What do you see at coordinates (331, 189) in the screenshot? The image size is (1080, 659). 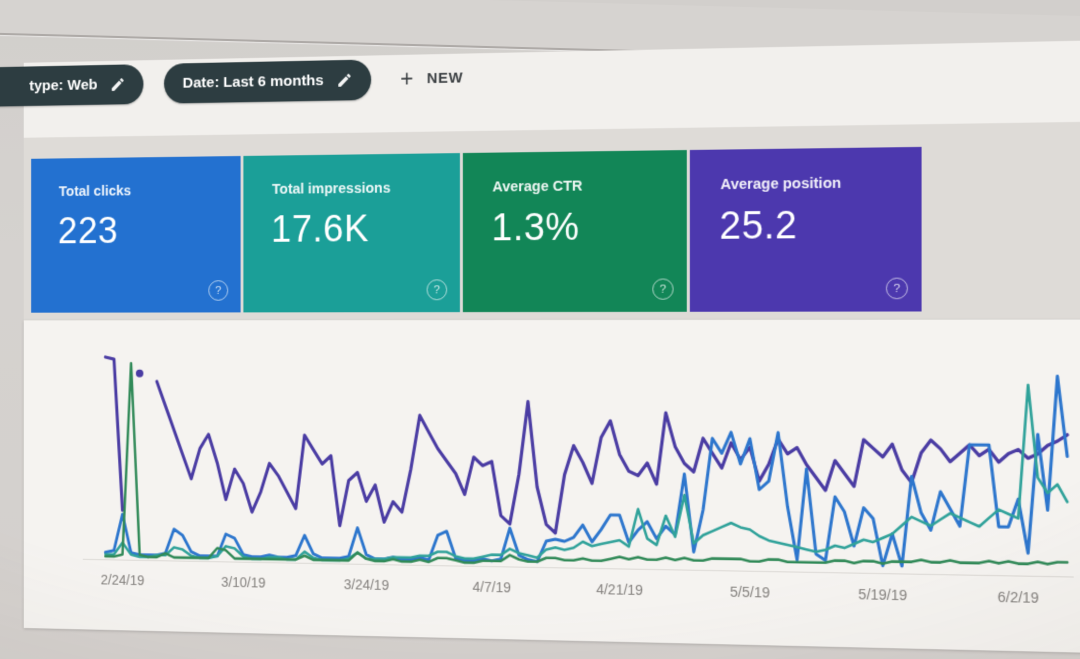 I see `card-label: Total impressions` at bounding box center [331, 189].